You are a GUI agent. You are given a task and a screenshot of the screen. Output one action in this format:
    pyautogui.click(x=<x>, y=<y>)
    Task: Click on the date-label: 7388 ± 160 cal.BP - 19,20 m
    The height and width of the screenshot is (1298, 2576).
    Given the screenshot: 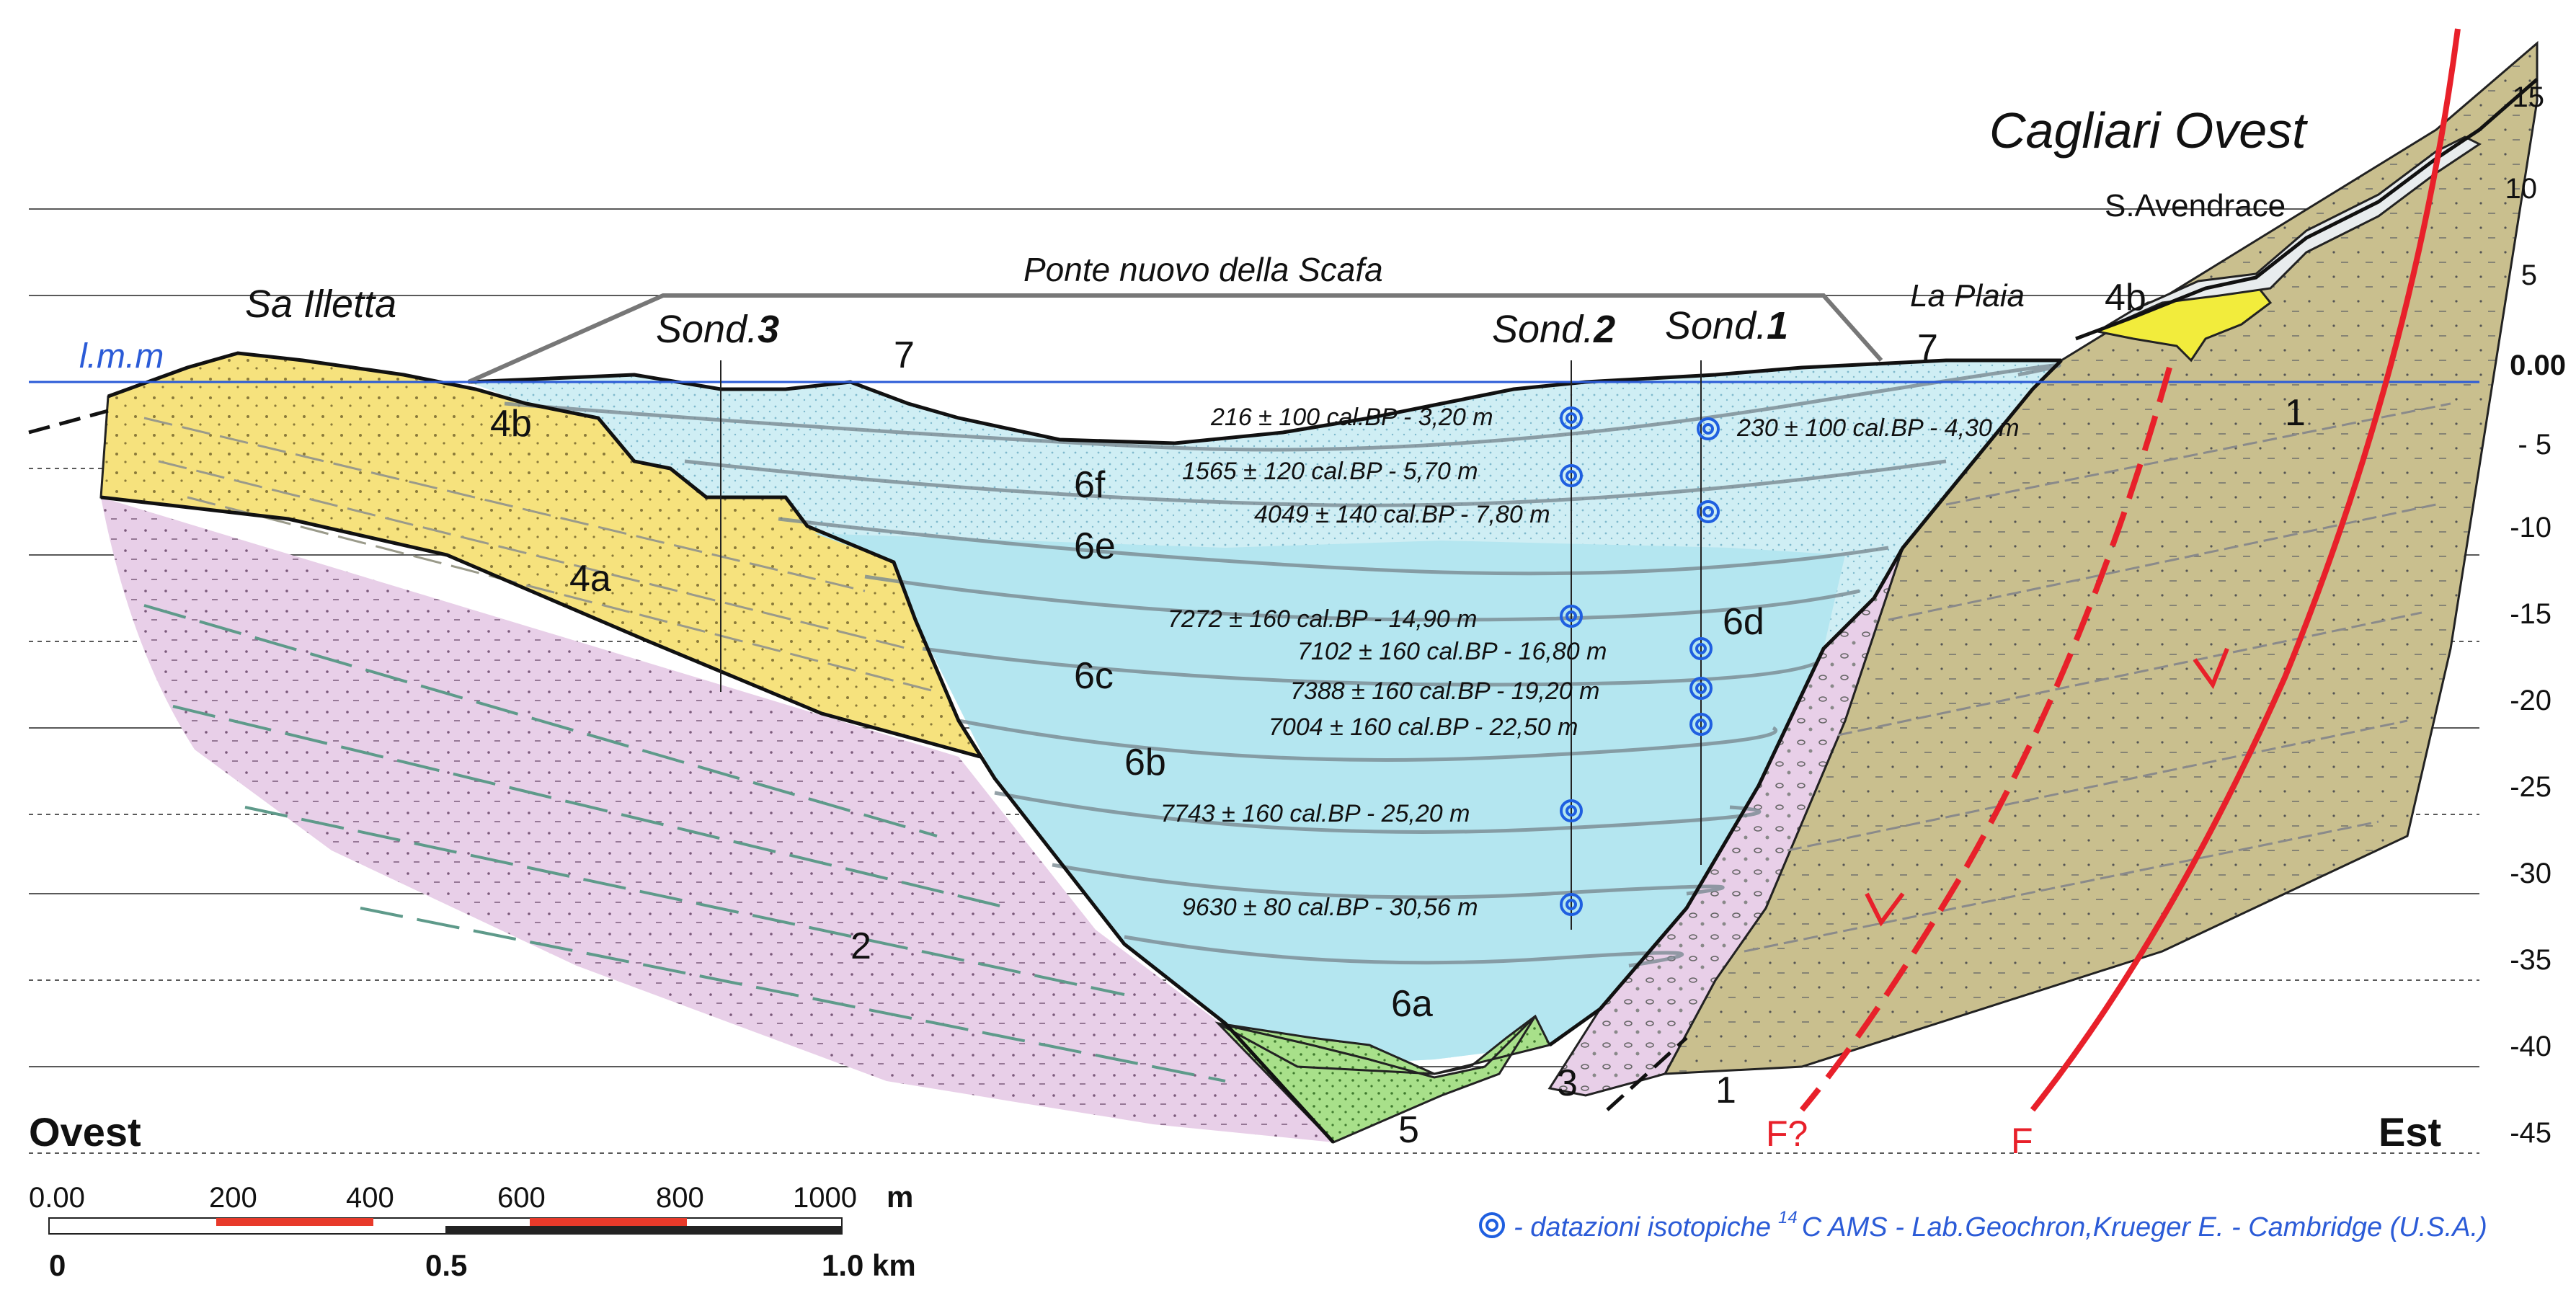 What is the action you would take?
    pyautogui.click(x=1444, y=691)
    